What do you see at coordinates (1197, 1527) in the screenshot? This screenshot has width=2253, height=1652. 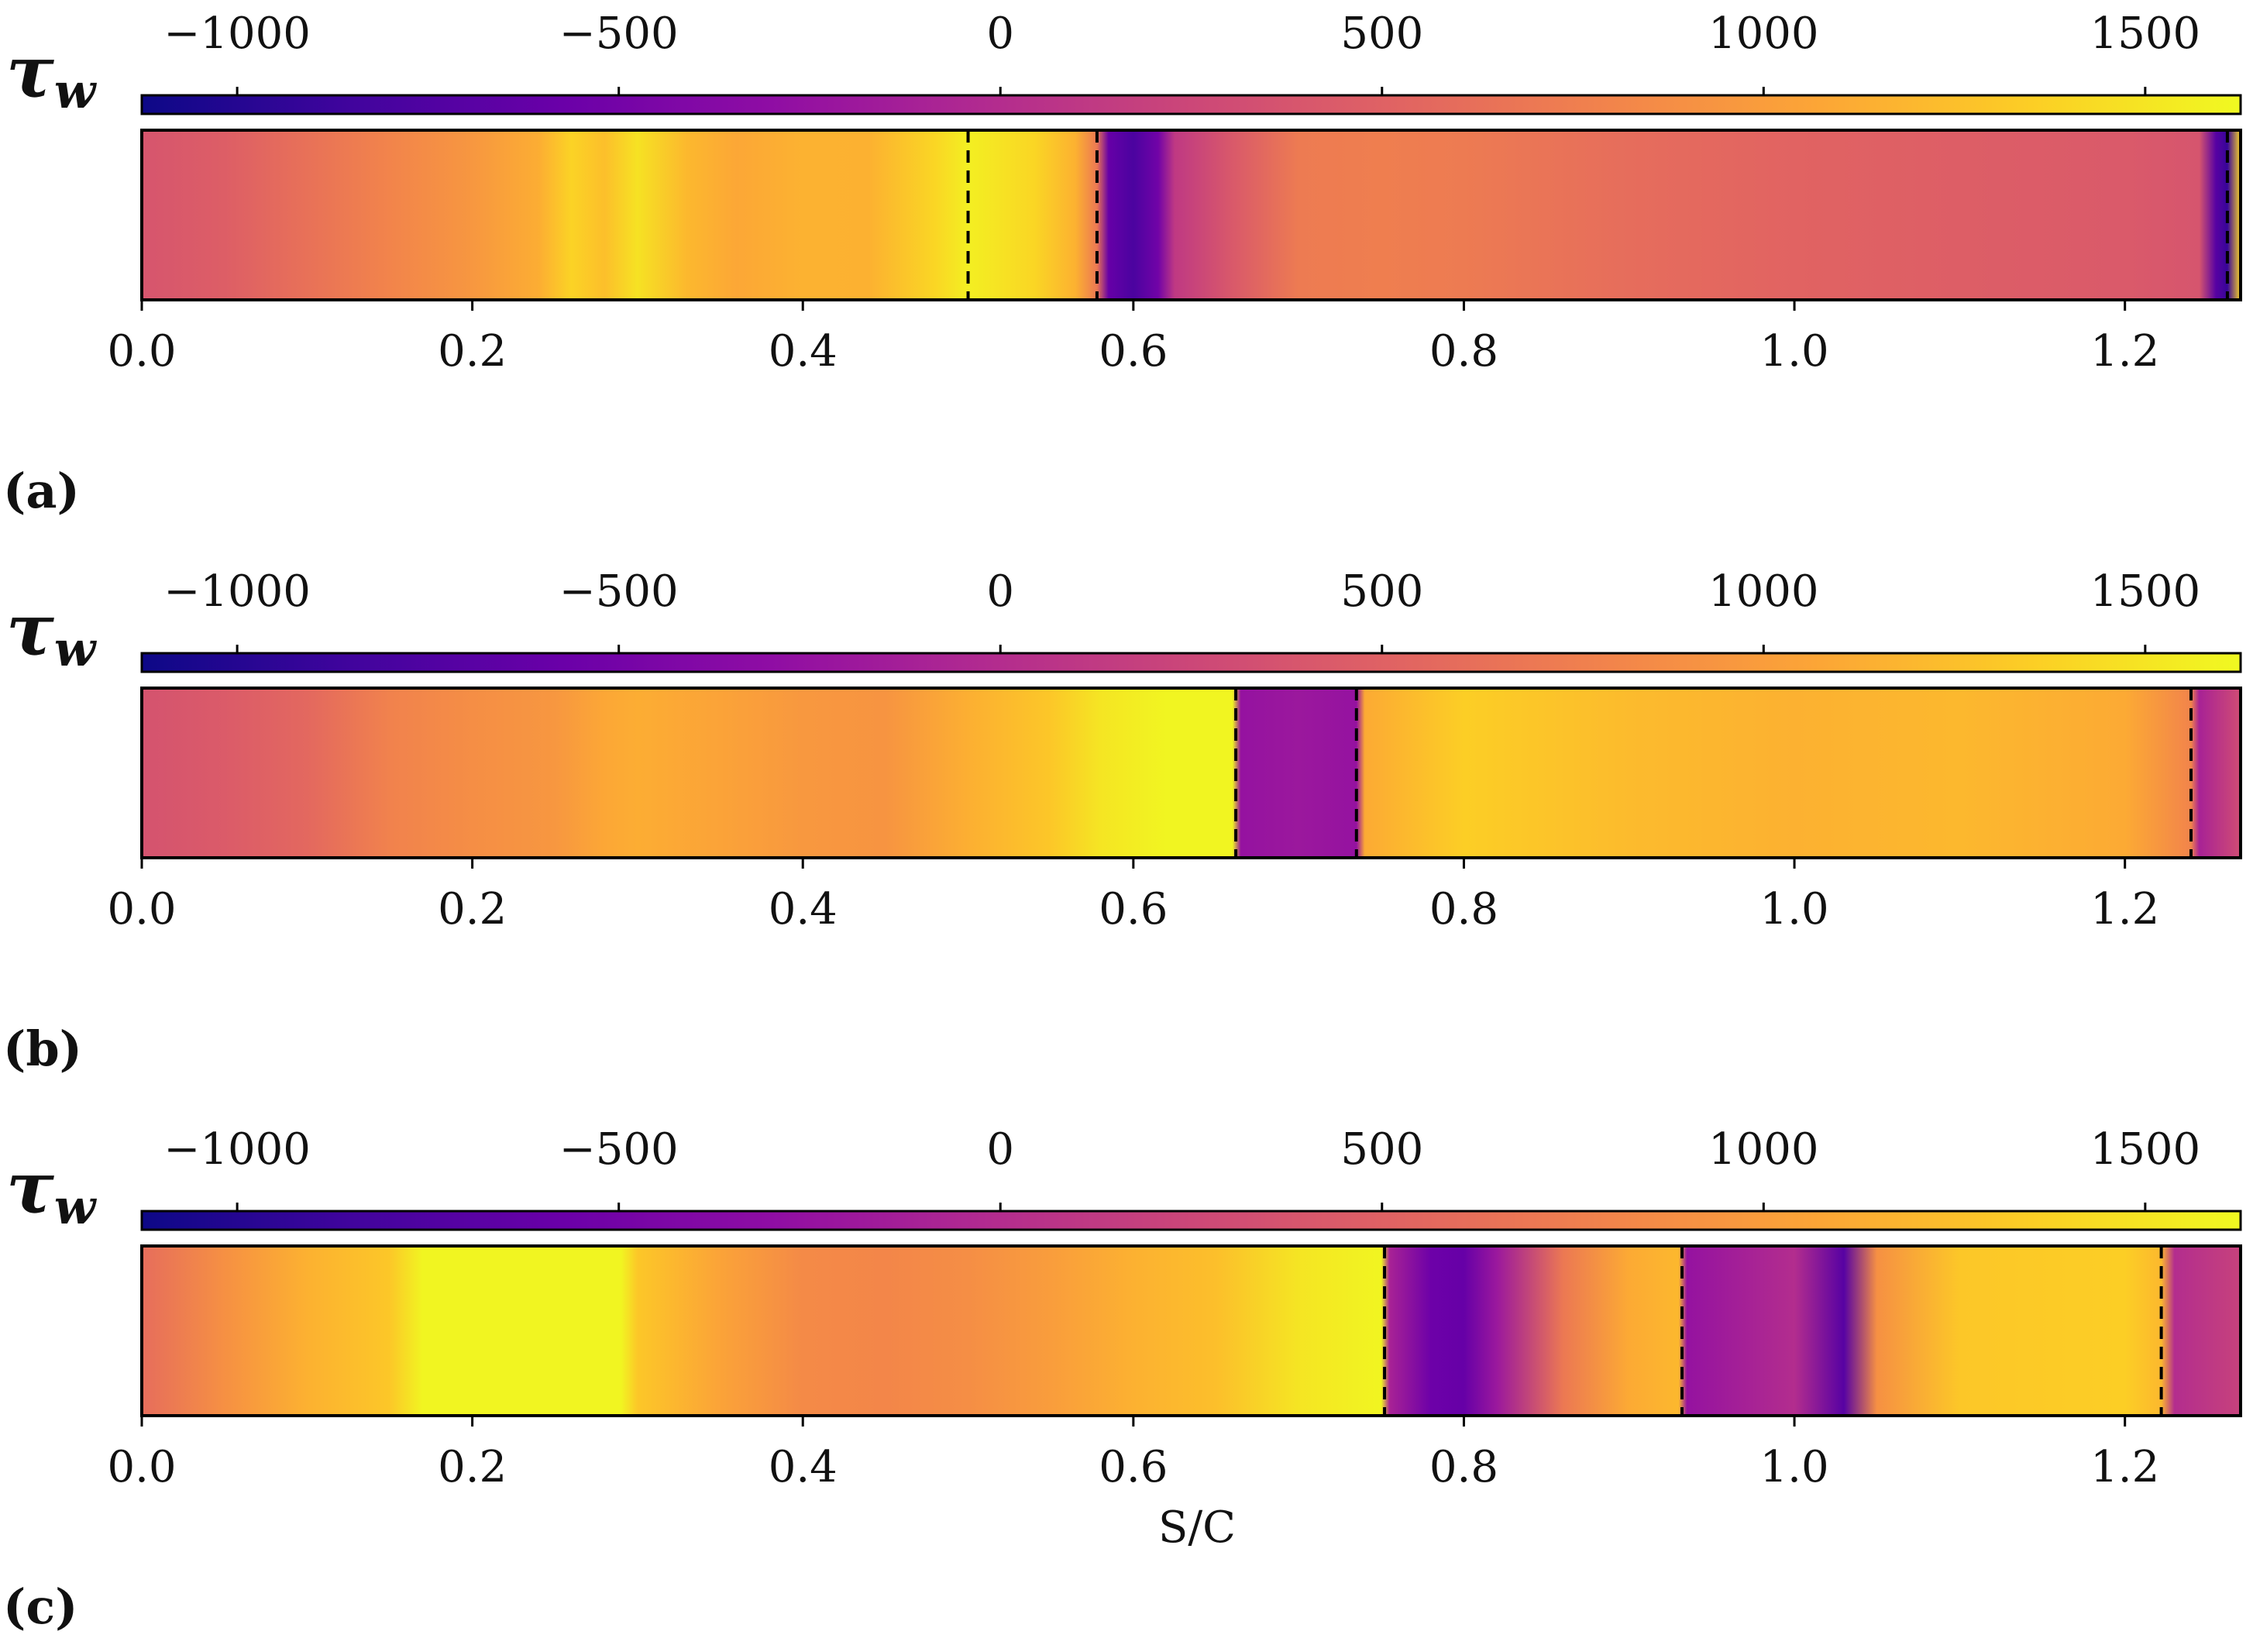 I see `x-axis-title: S/C` at bounding box center [1197, 1527].